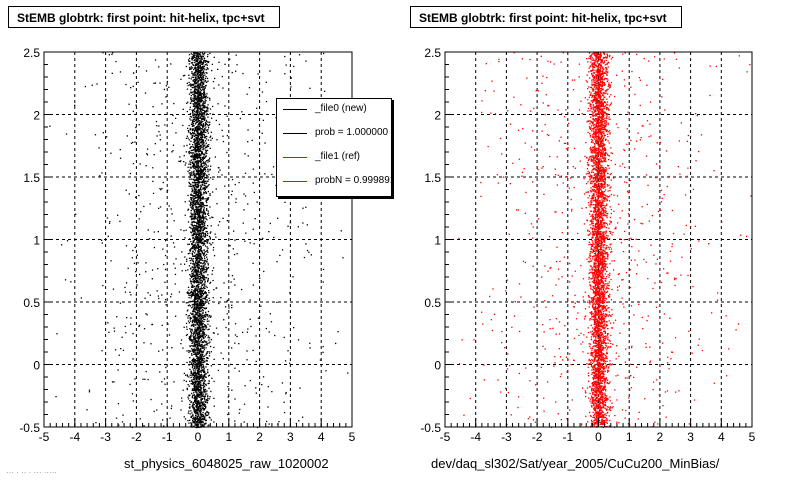  I want to click on y-tick-label: 2, so click(36, 116).